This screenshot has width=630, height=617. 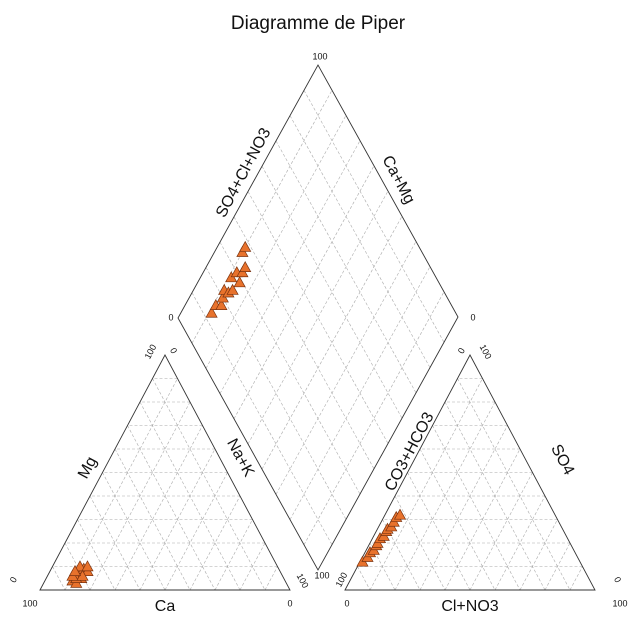 I want to click on axis-label: Ca, so click(x=165, y=606).